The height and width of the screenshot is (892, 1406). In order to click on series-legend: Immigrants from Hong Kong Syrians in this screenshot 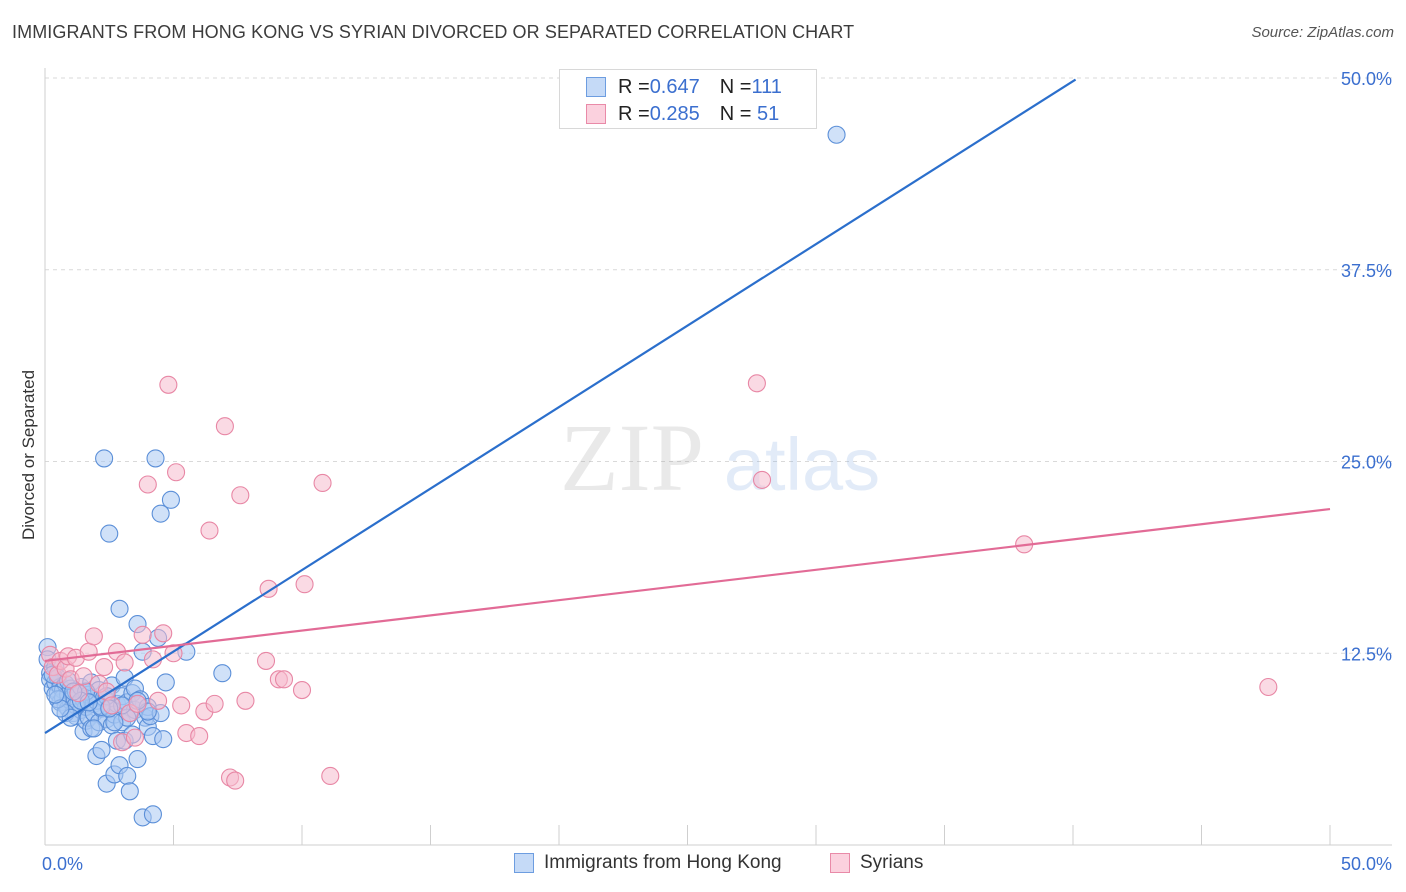, I will do `click(703, 864)`.